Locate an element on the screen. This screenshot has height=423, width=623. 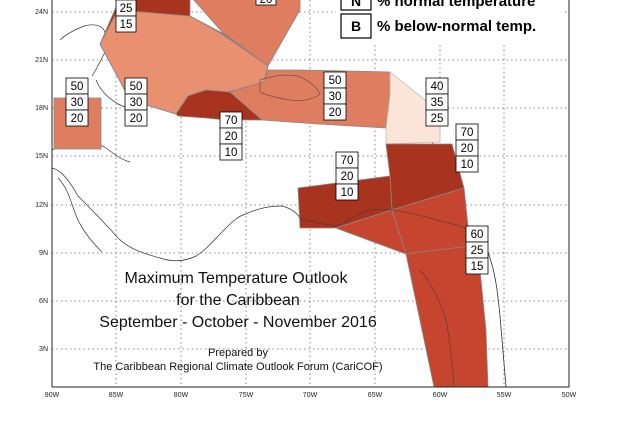
label-bahamas: 25 15 is located at coordinates (126, 16).